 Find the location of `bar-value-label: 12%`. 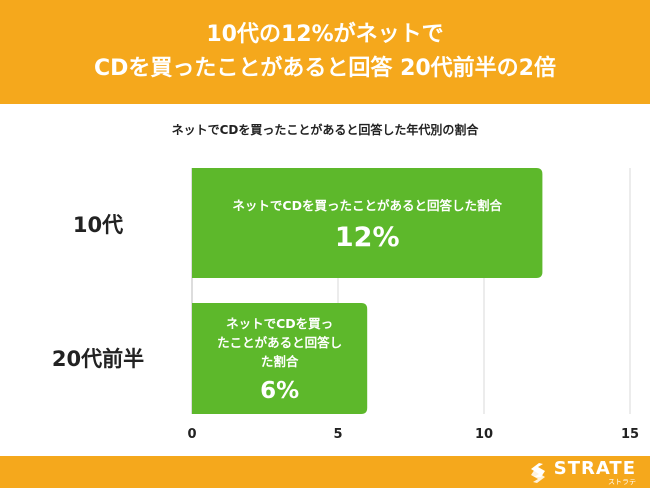

bar-value-label: 12% is located at coordinates (367, 237).